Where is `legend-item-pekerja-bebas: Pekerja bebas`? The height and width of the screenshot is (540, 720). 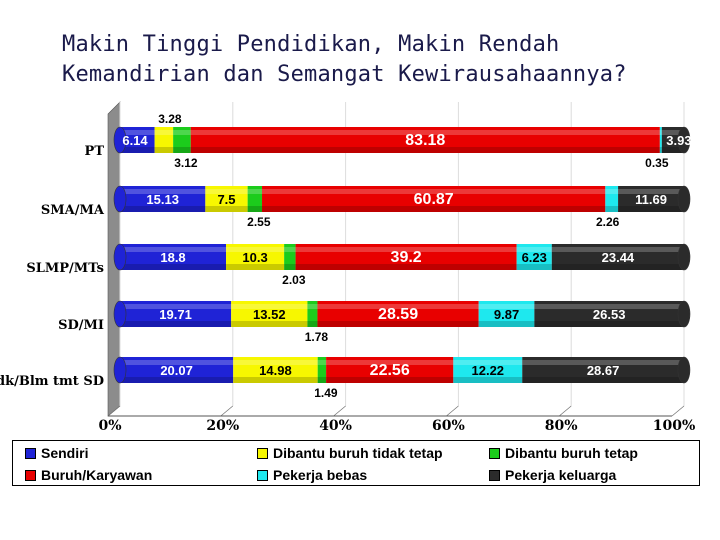 legend-item-pekerja-bebas: Pekerja bebas is located at coordinates (312, 475).